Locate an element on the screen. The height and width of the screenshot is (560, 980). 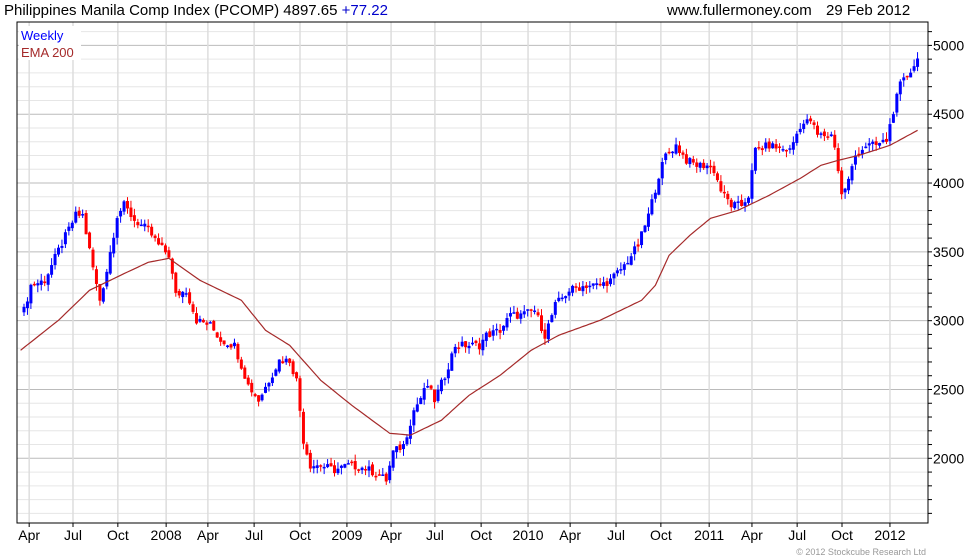
y-tick-label: 5000 is located at coordinates (948, 45).